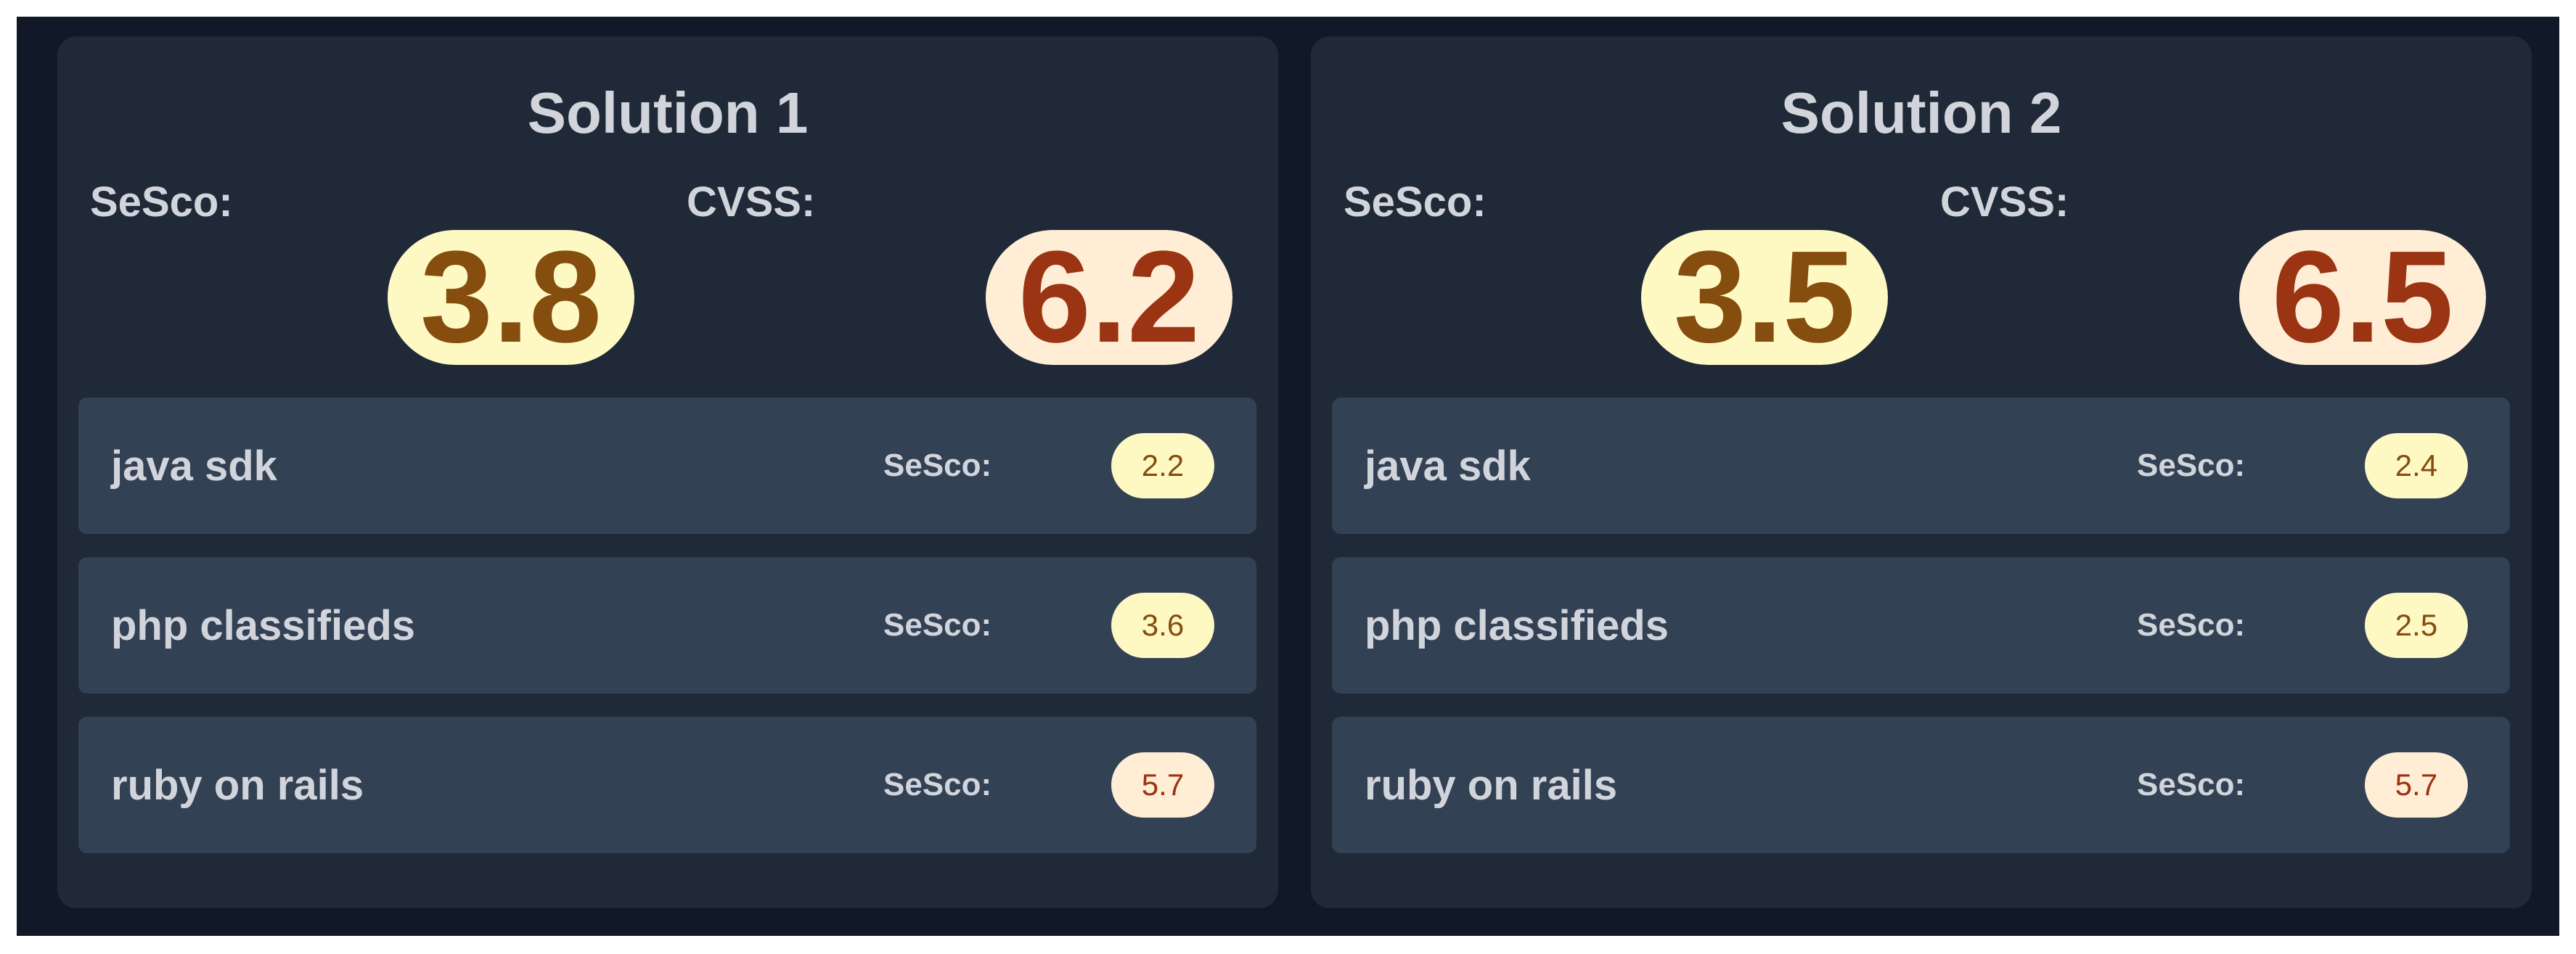  Describe the element at coordinates (2363, 298) in the screenshot. I see `cvss-score-badge: 6.5` at that location.